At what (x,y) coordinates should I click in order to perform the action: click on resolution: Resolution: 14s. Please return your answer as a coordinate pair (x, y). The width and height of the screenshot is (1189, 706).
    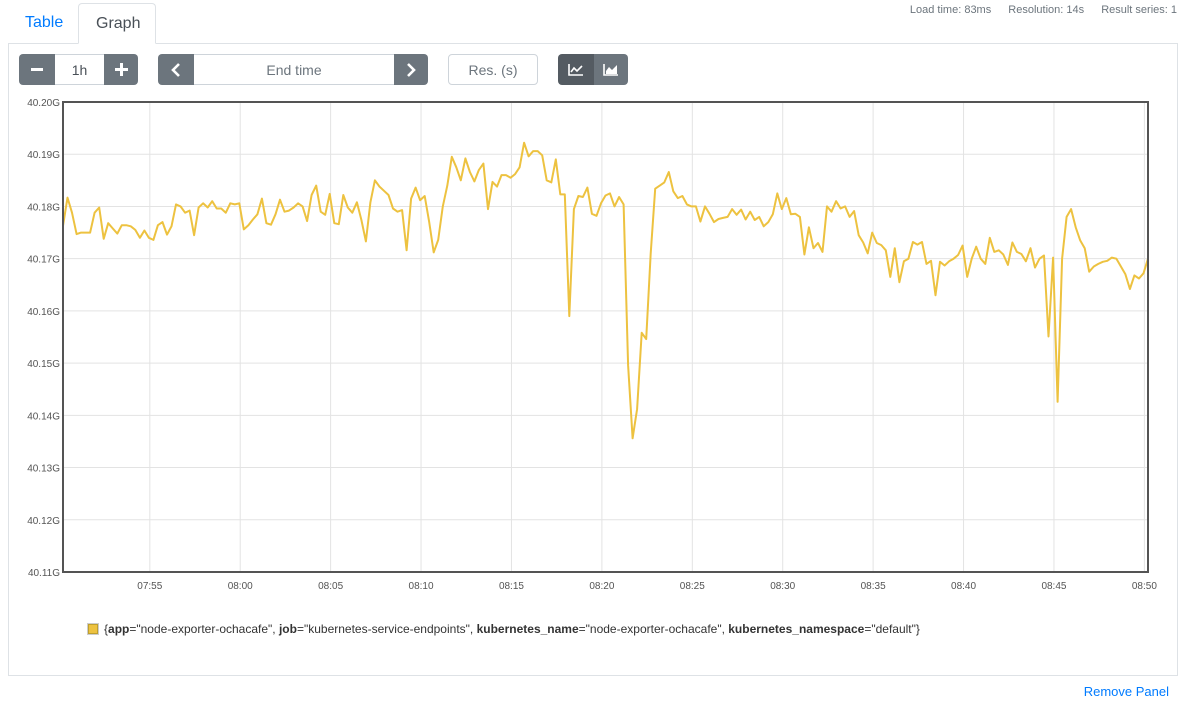
    Looking at the image, I should click on (1046, 10).